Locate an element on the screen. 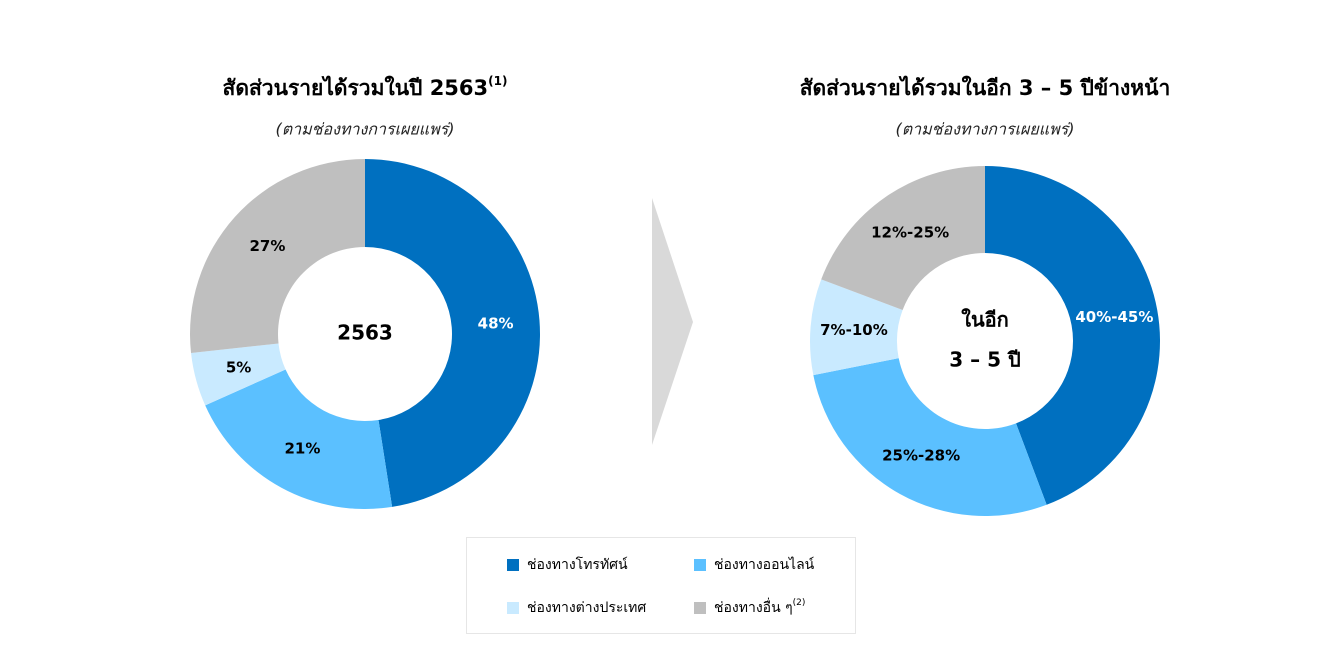 The width and height of the screenshot is (1336, 665). value-label: 48% is located at coordinates (496, 323).